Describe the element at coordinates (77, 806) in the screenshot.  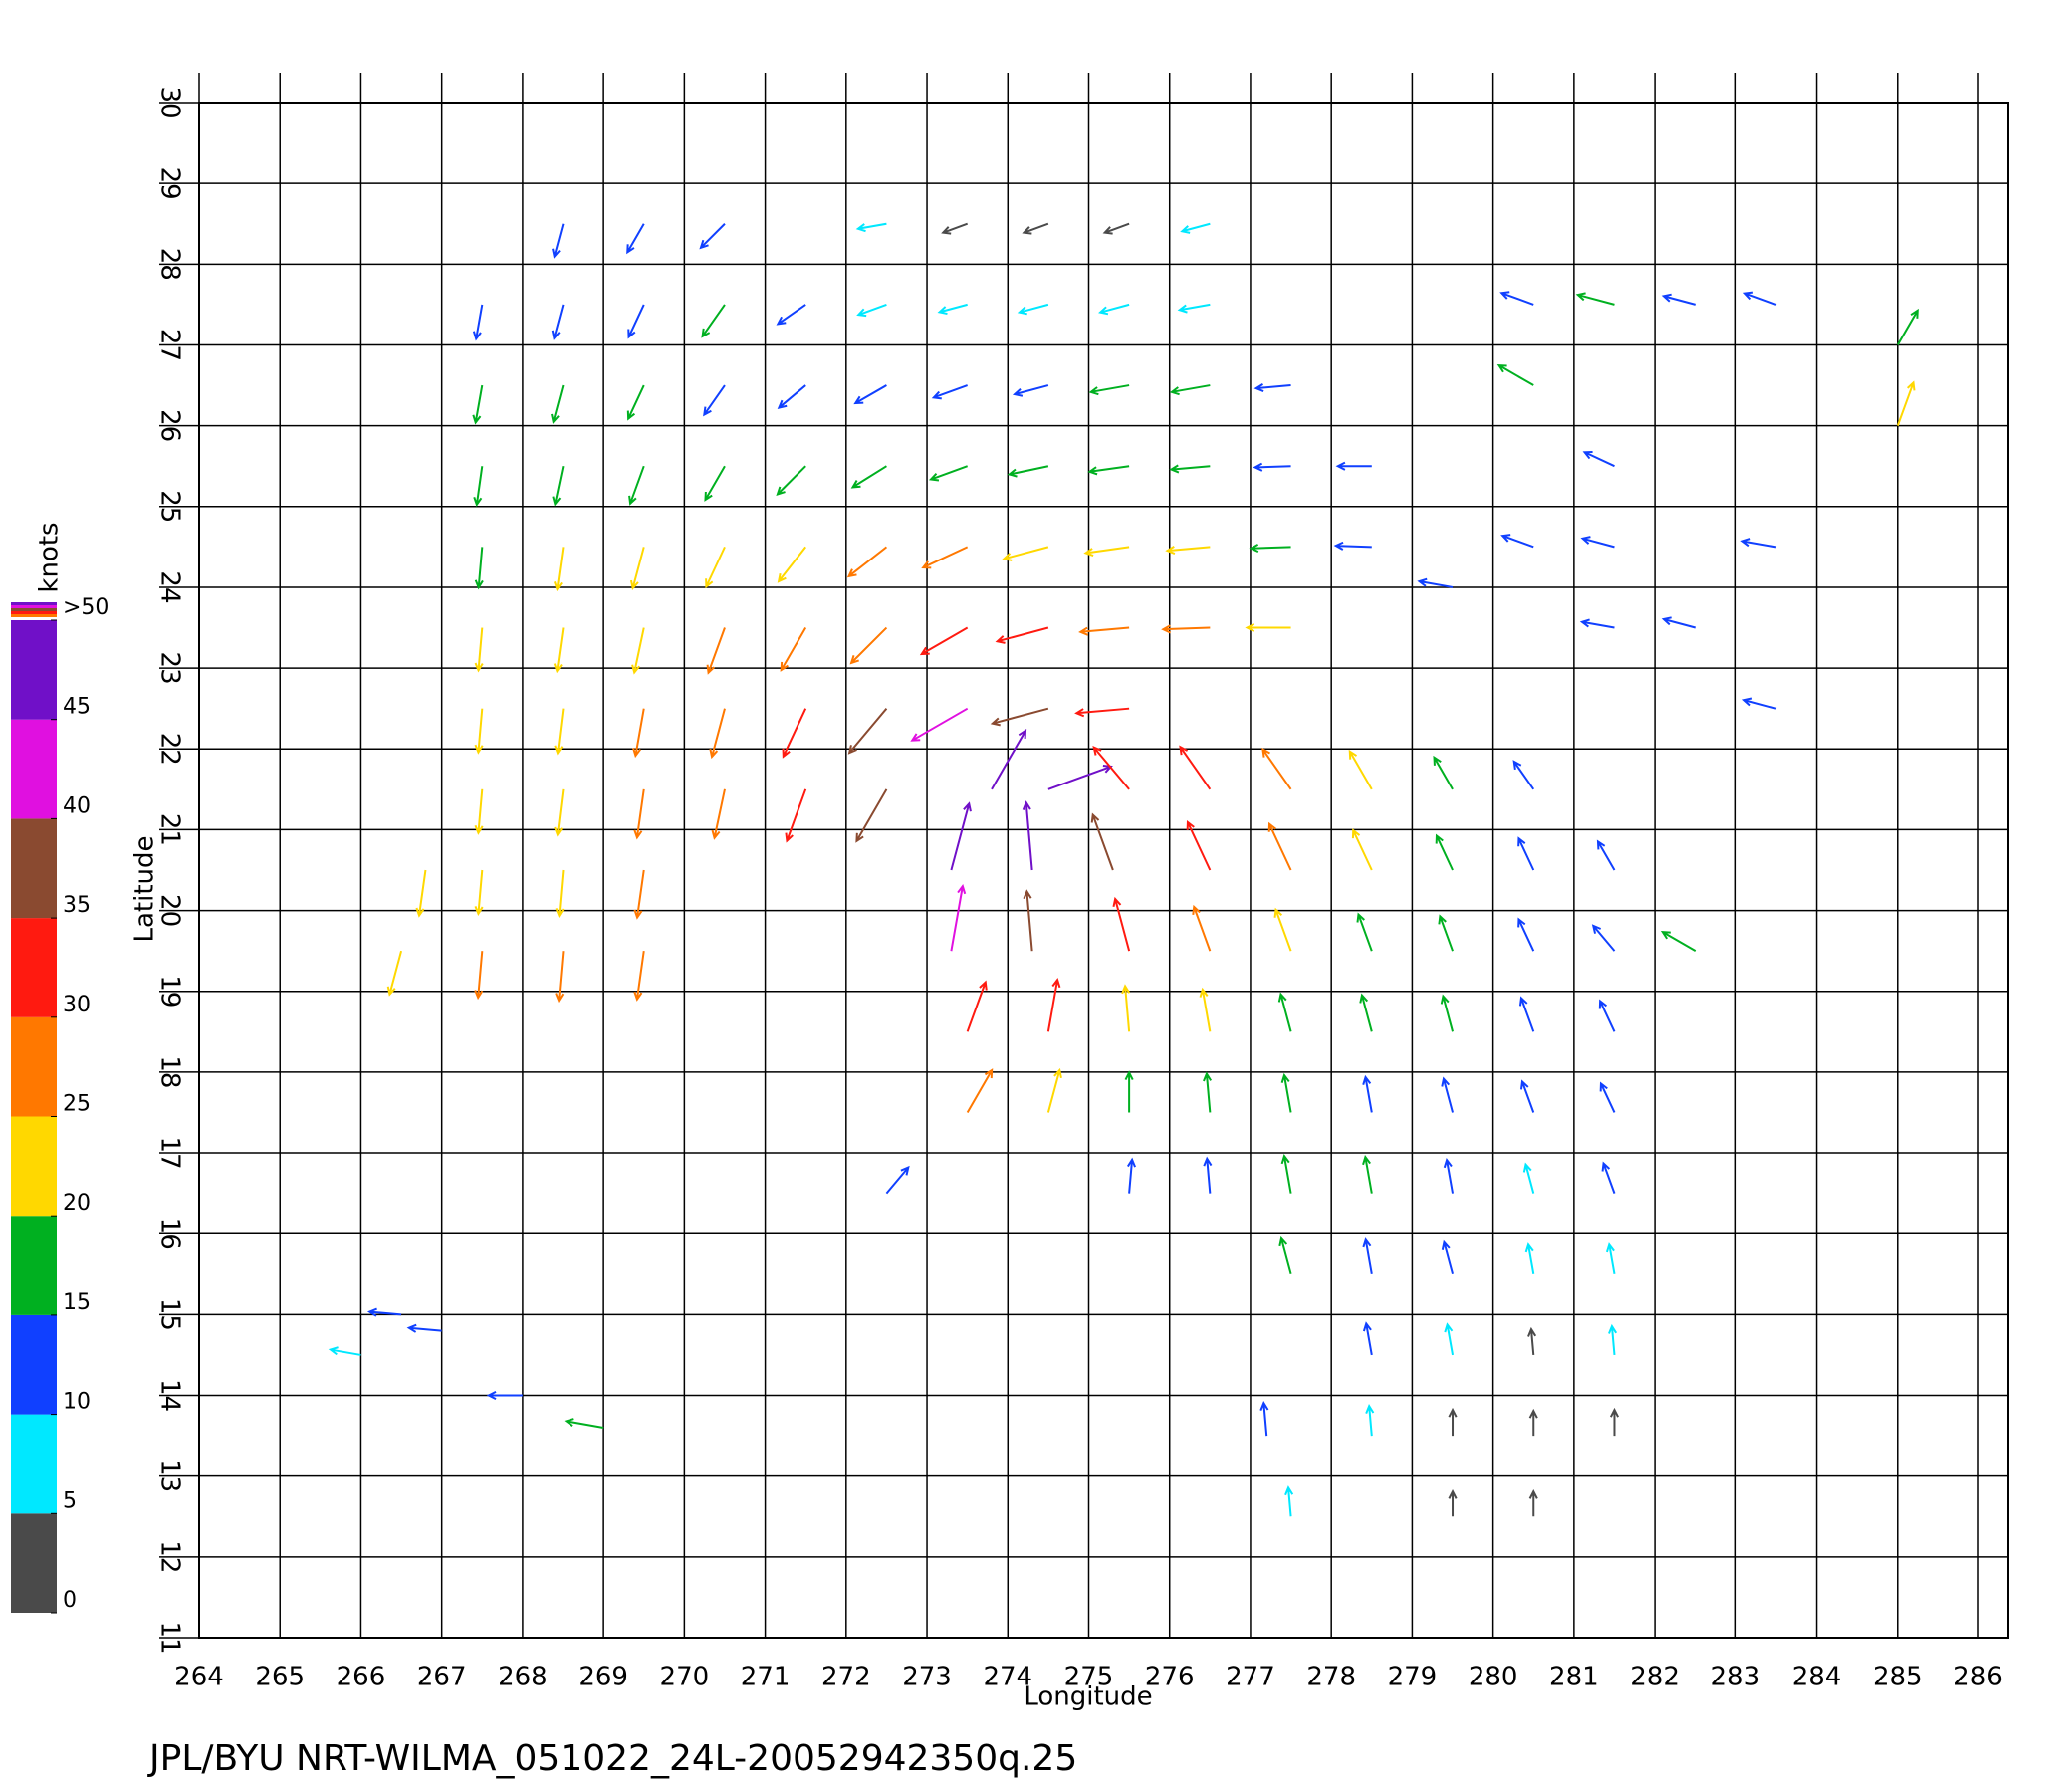
I see `colorbar-tick-label: 40` at that location.